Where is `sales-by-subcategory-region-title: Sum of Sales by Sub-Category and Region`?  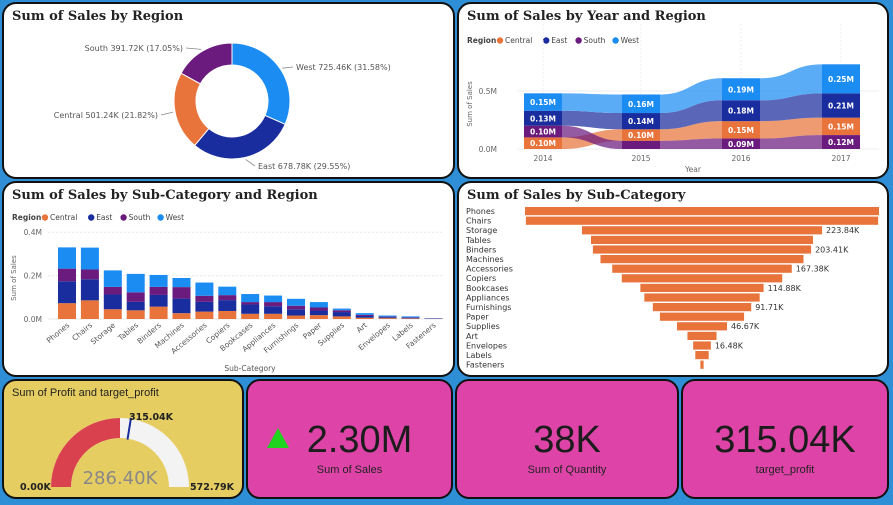 sales-by-subcategory-region-title: Sum of Sales by Sub-Category and Region is located at coordinates (165, 195).